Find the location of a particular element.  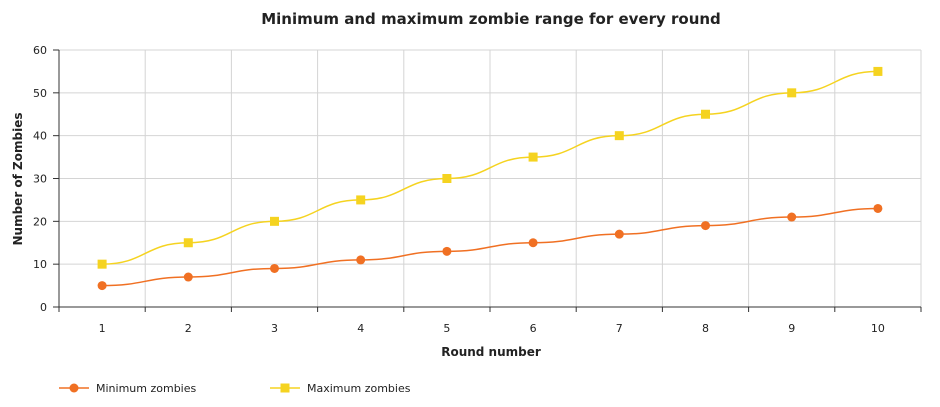

y-axis-label: Number of Zombies is located at coordinates (18, 179).